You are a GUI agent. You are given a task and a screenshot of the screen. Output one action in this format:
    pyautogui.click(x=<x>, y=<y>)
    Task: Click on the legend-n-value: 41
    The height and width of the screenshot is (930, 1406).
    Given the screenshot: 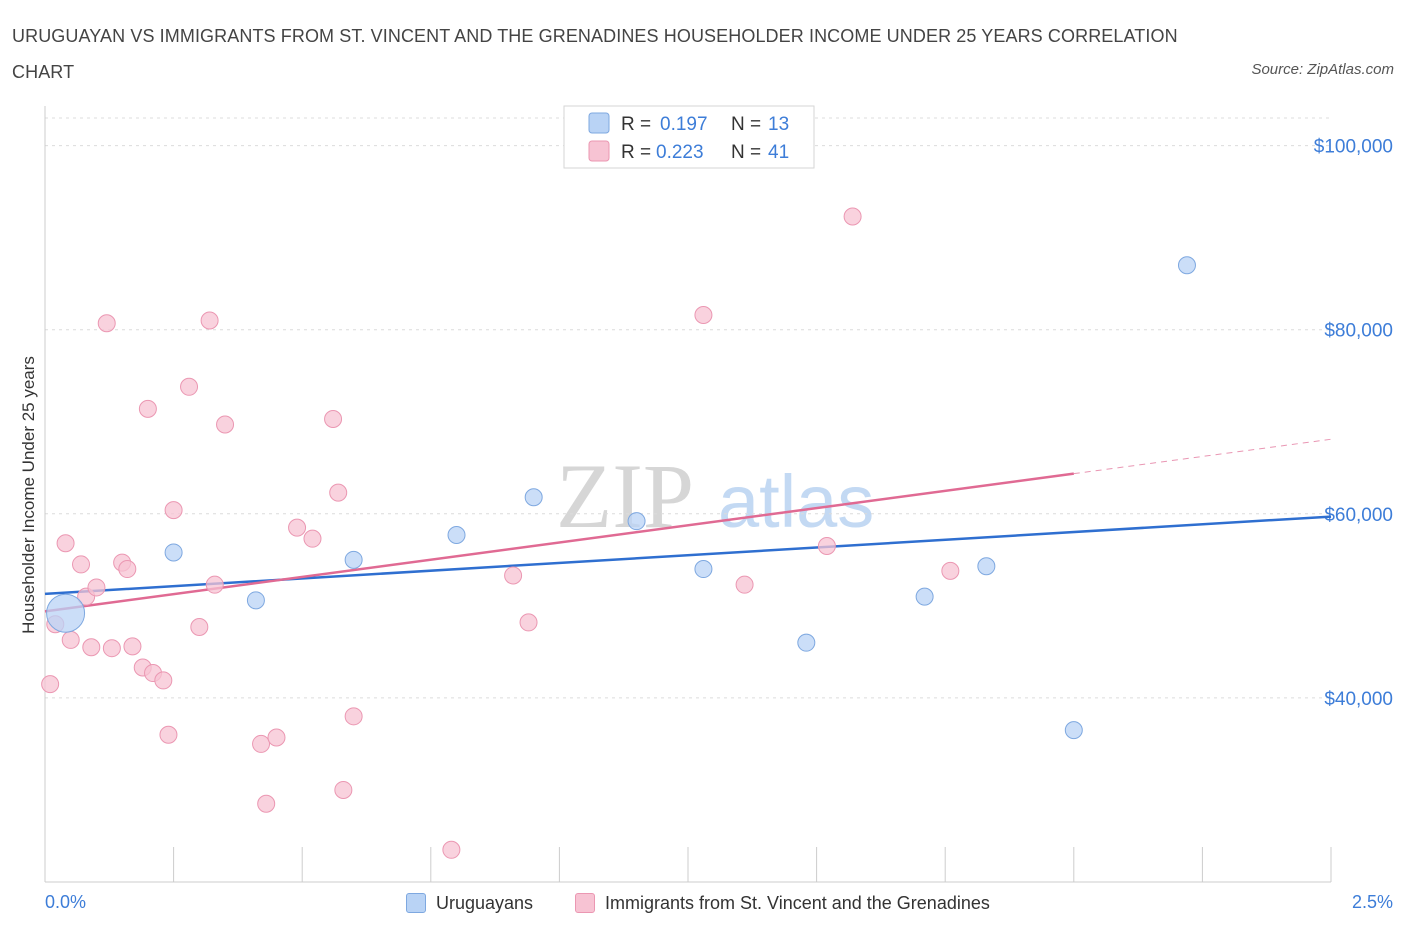 What is the action you would take?
    pyautogui.click(x=778, y=152)
    